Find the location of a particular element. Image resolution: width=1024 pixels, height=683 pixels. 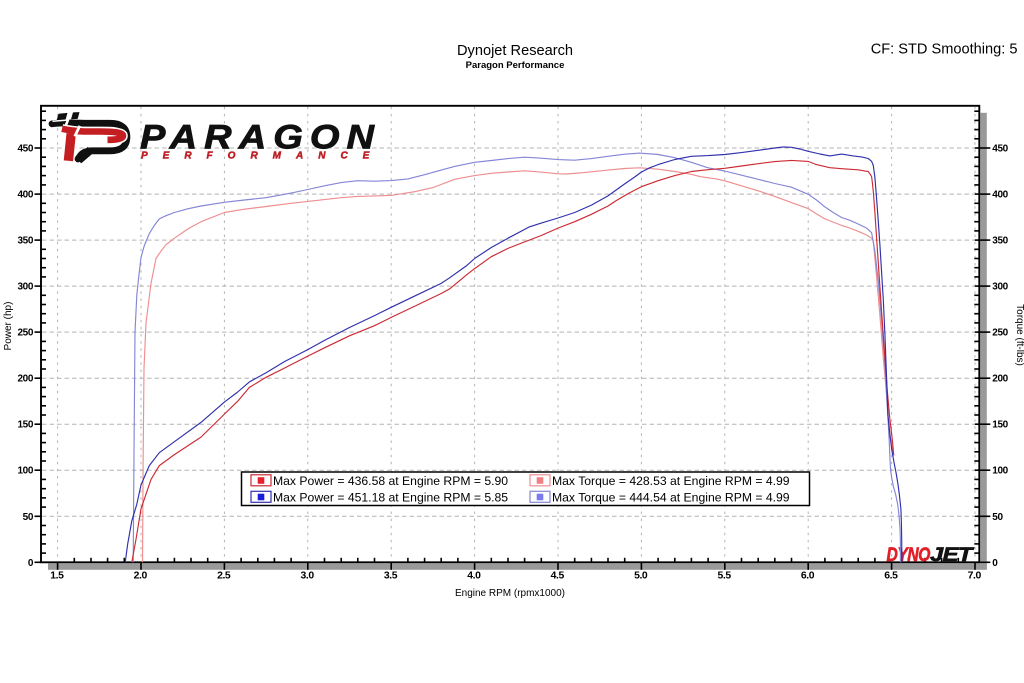

svg-text:Max Torque = 444.54 at Engine: Max Torque = 444.54 at Engine RPM = 4.99 is located at coordinates (671, 497).